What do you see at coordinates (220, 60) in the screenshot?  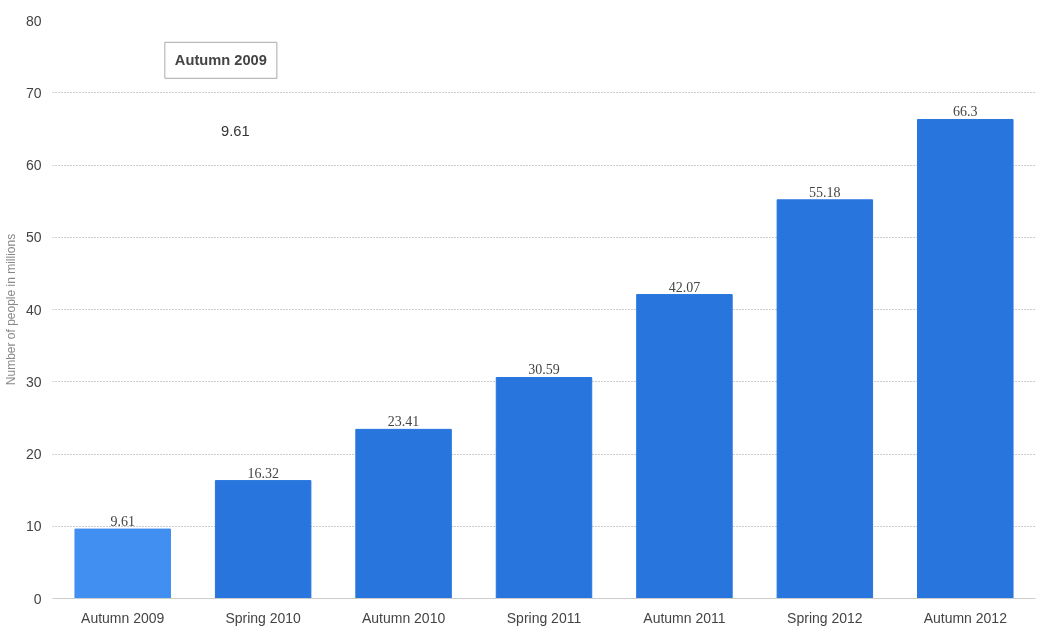 I see `annotation: Autumn 2009` at bounding box center [220, 60].